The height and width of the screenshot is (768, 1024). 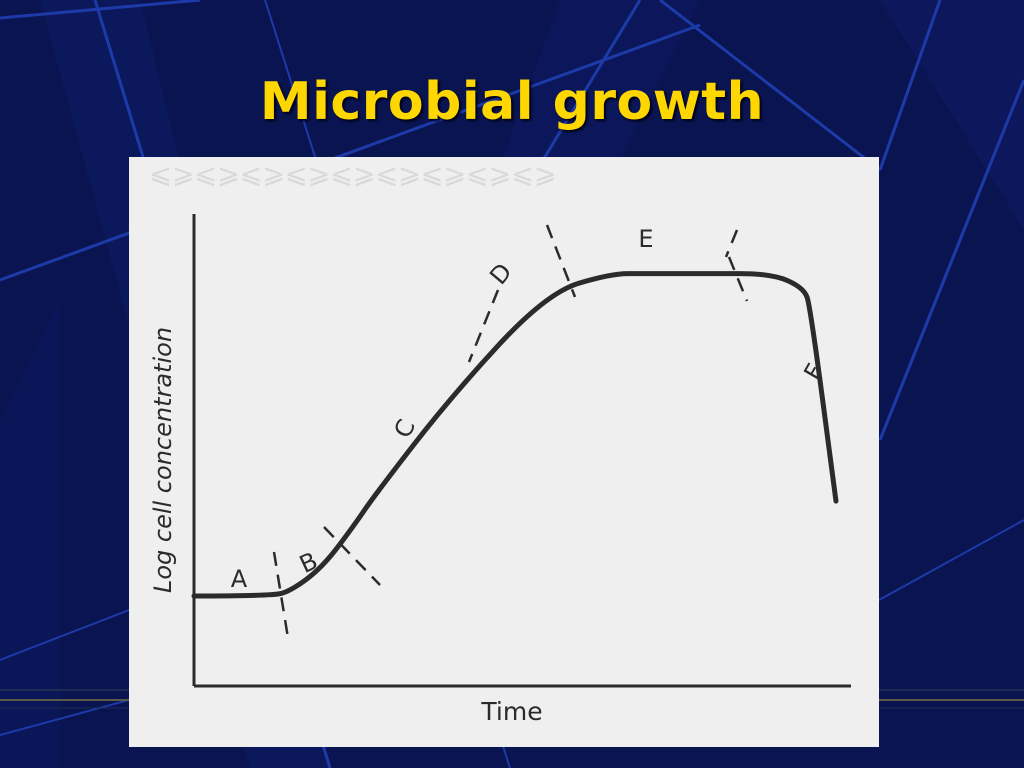 I want to click on phase-label-e: E, so click(x=645, y=239).